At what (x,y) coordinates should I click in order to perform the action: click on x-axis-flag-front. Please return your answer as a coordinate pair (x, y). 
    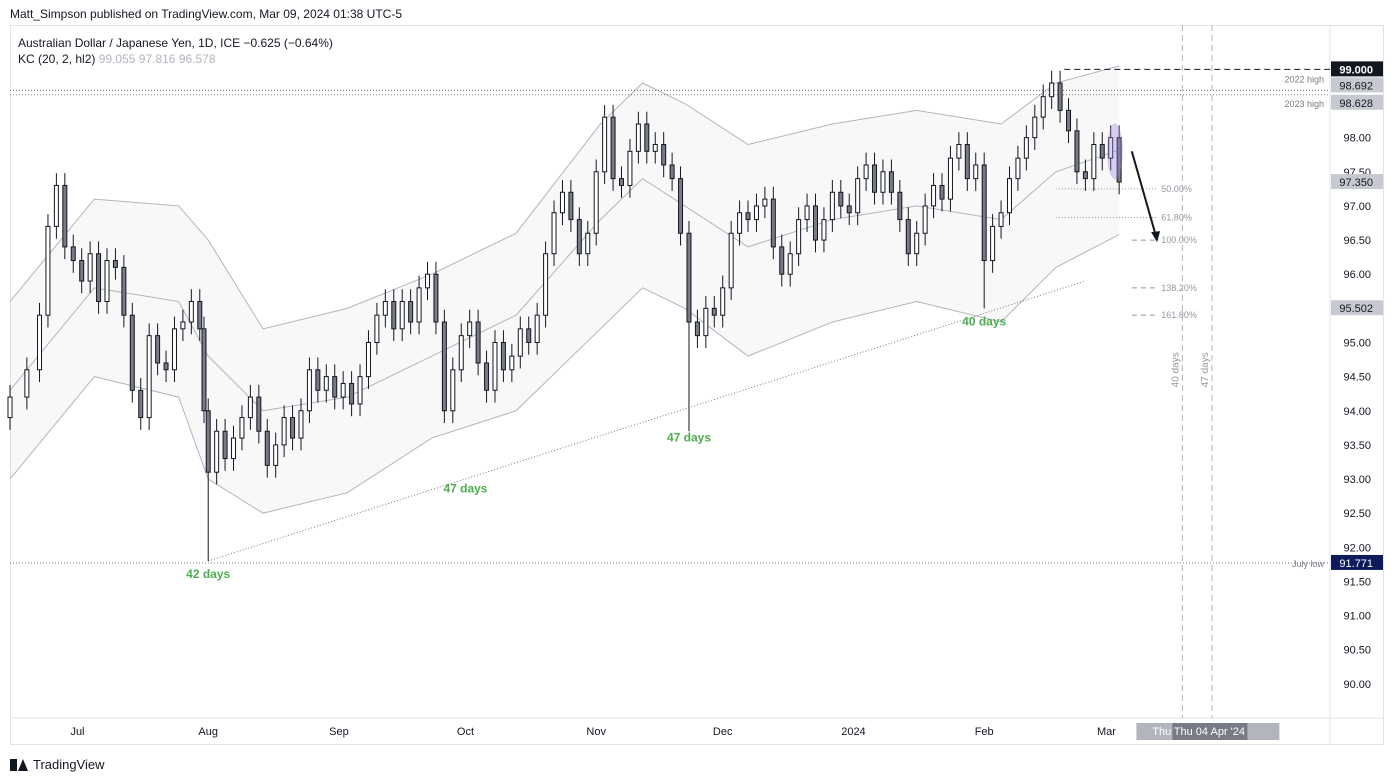
    Looking at the image, I should click on (1210, 731).